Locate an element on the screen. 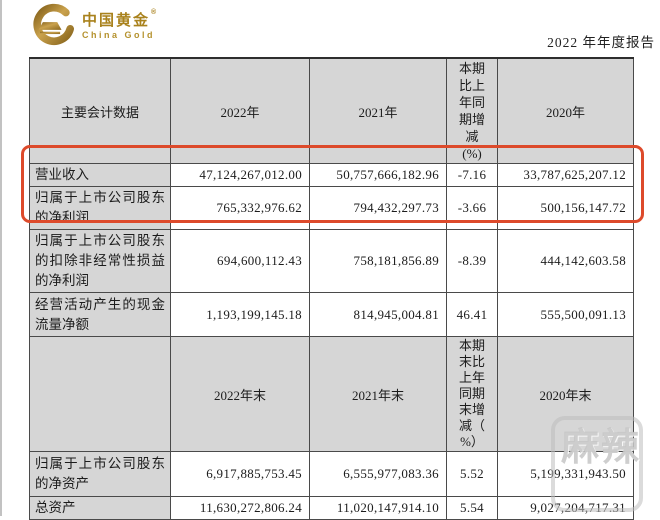 The image size is (660, 520). china-gold-logo-icon is located at coordinates (54, 24).